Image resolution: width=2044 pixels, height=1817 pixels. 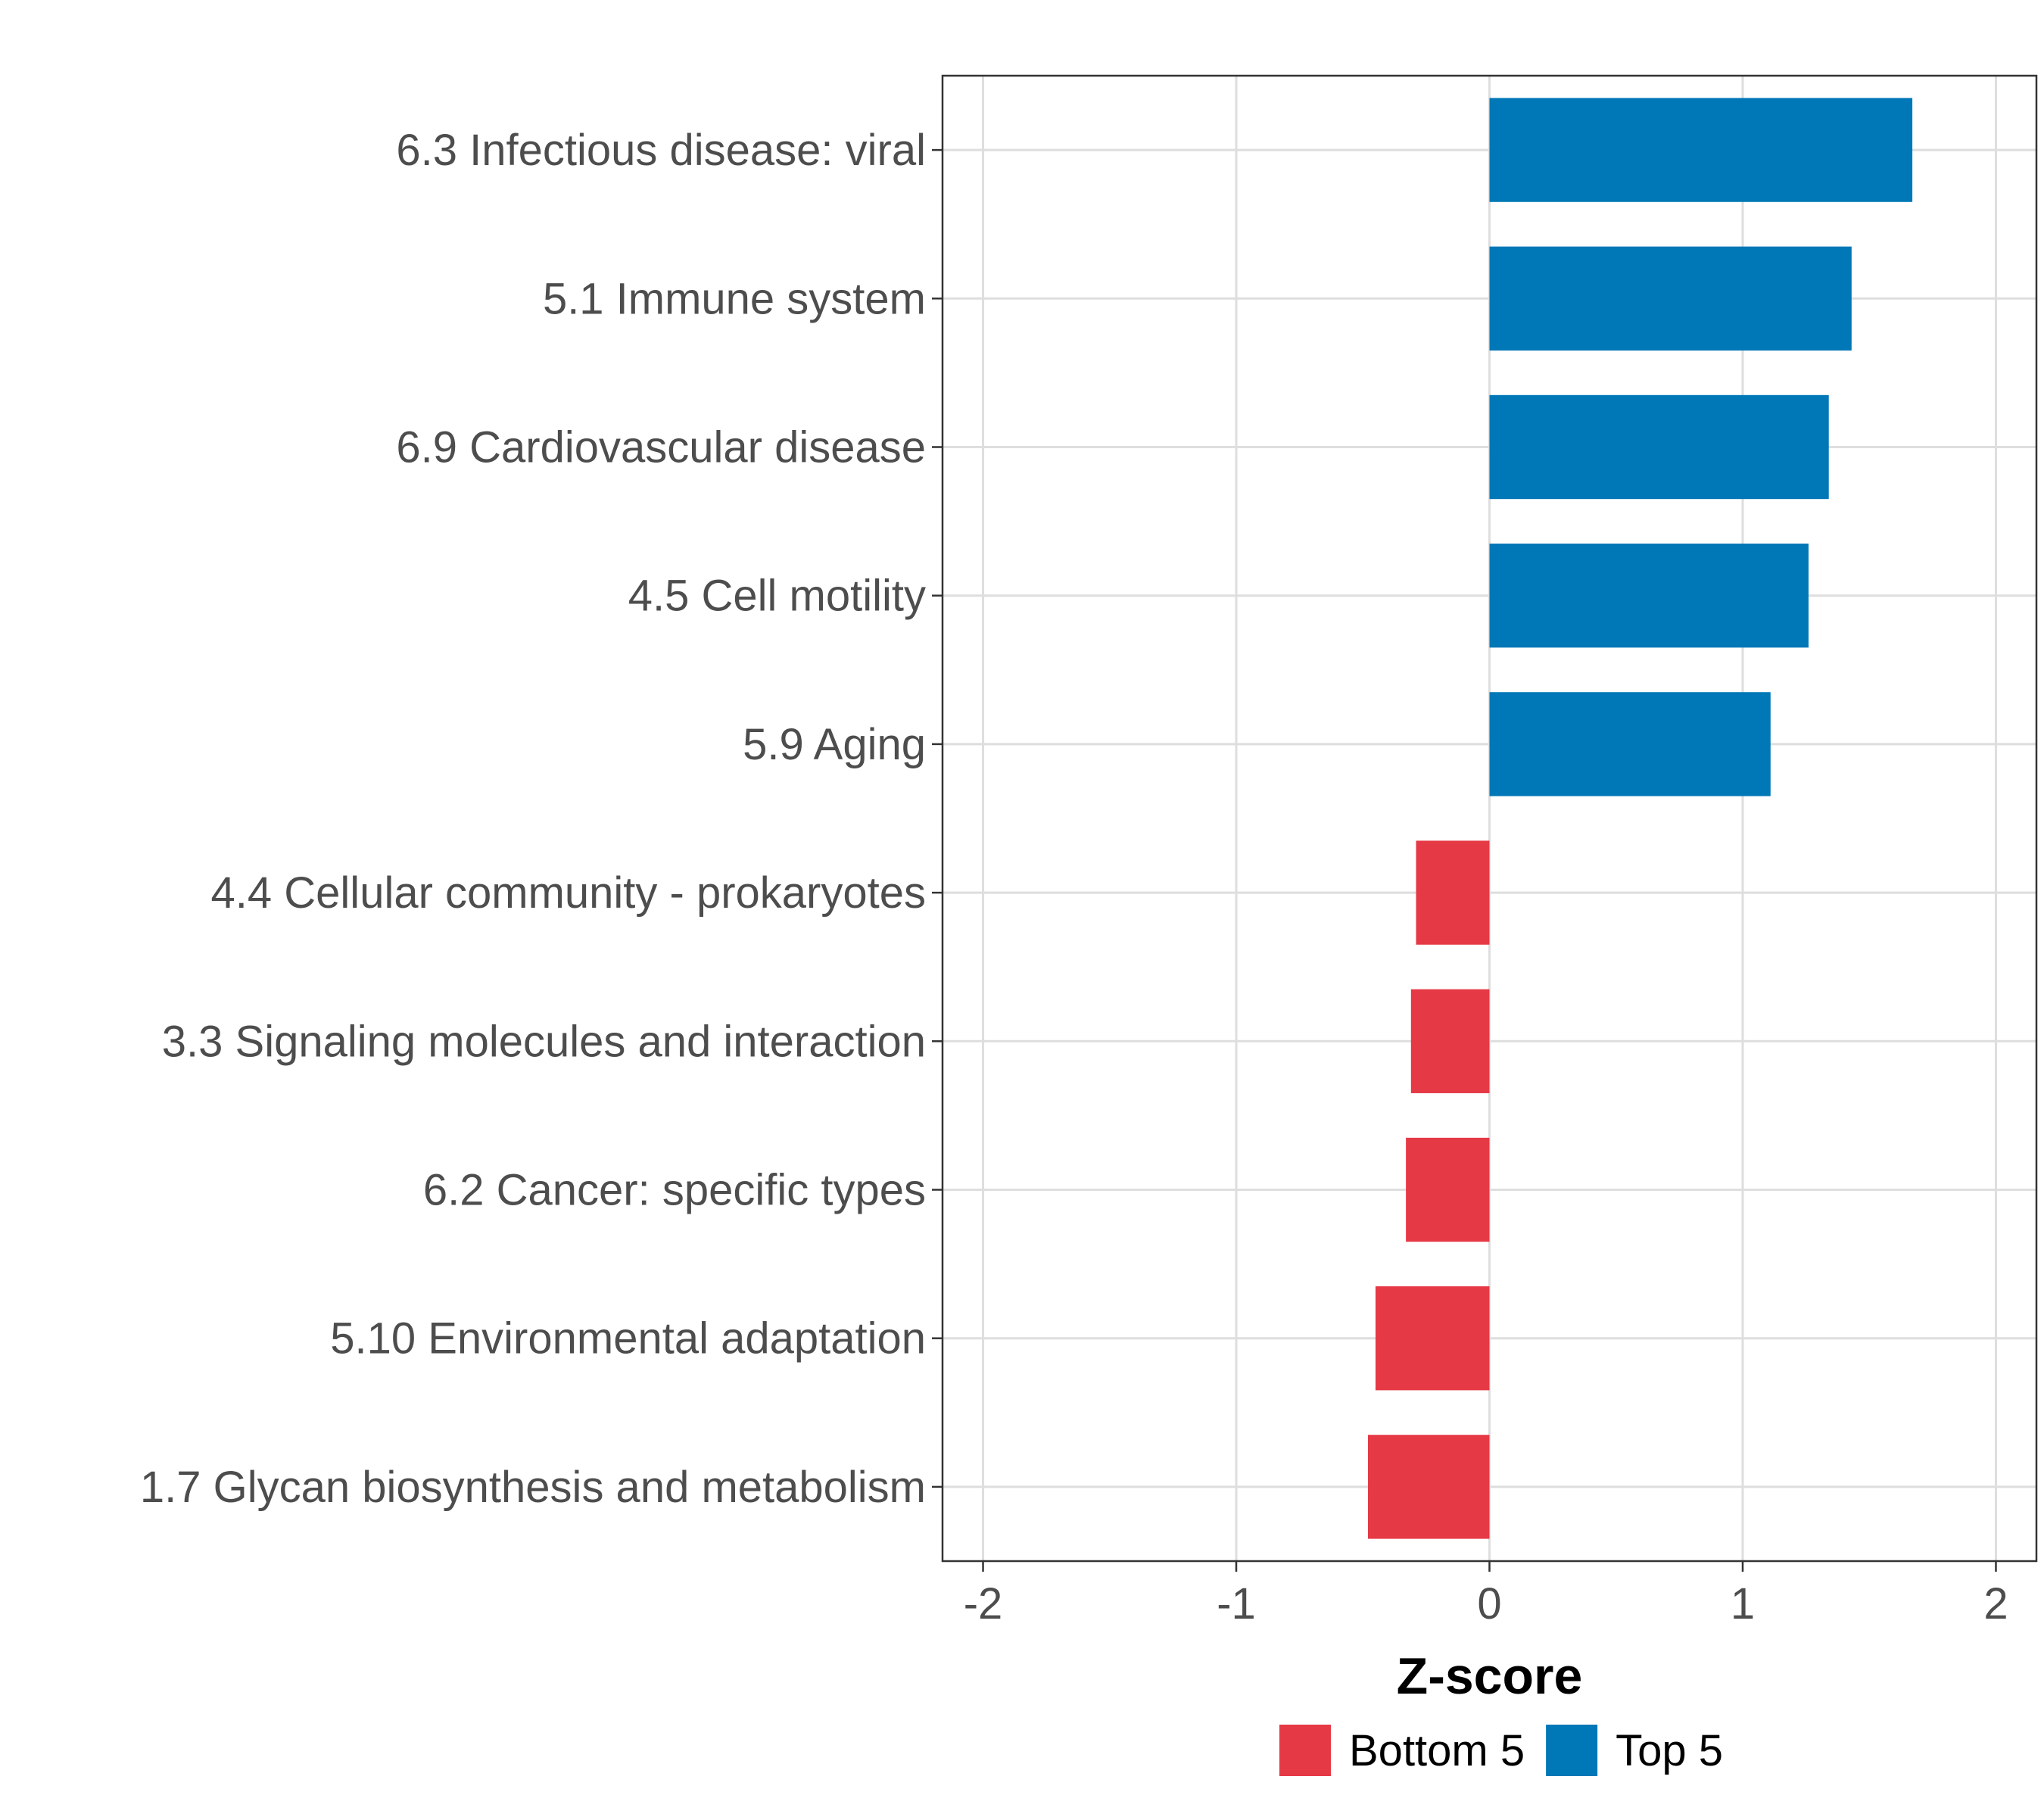 What do you see at coordinates (1490, 1676) in the screenshot?
I see `x-axis-title: Z-score` at bounding box center [1490, 1676].